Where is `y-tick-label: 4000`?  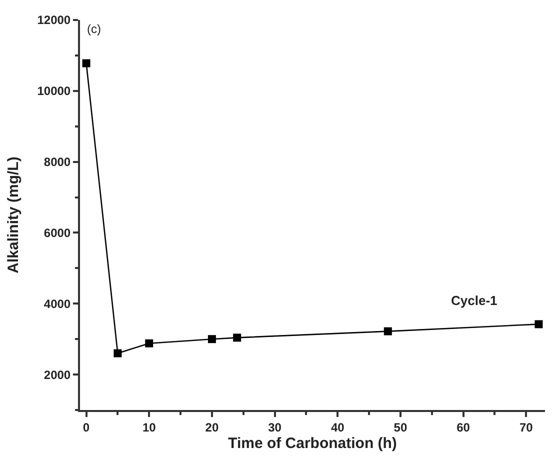 y-tick-label: 4000 is located at coordinates (57, 303).